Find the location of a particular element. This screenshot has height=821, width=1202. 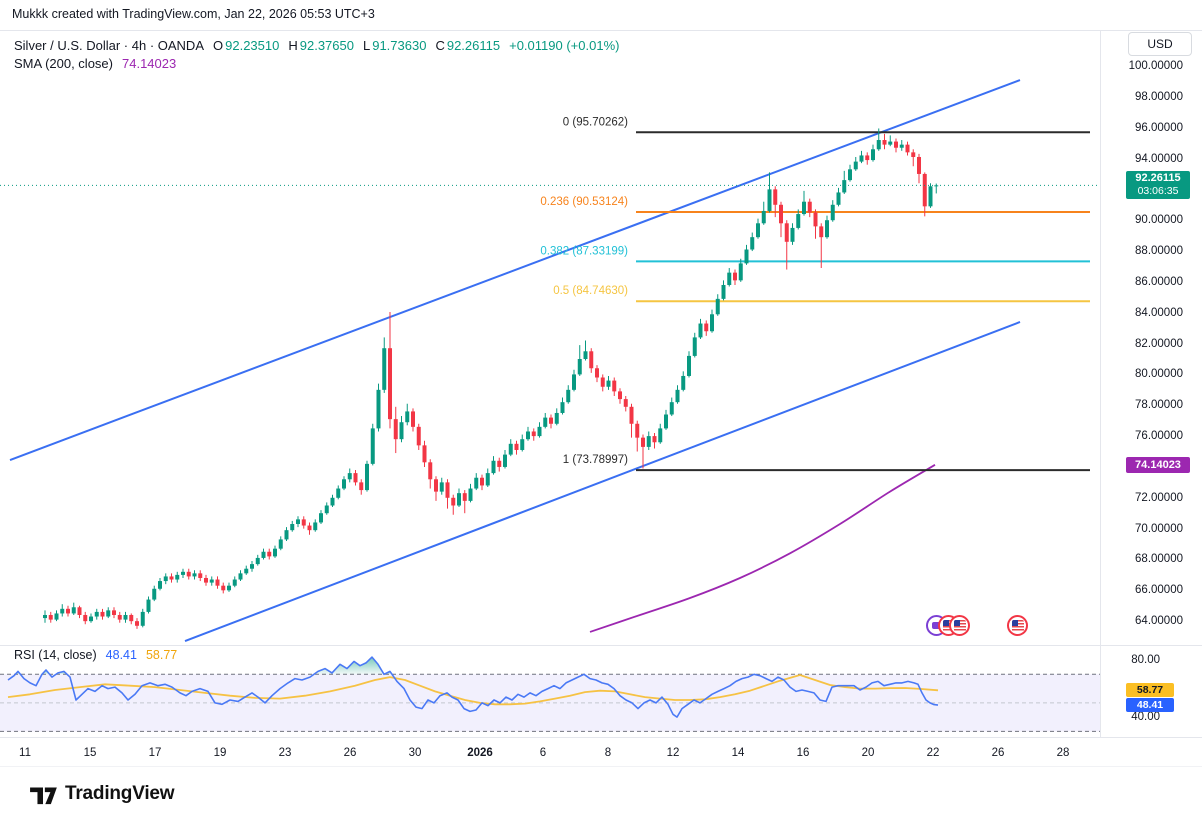

time-tick-label: 8 is located at coordinates (608, 753).